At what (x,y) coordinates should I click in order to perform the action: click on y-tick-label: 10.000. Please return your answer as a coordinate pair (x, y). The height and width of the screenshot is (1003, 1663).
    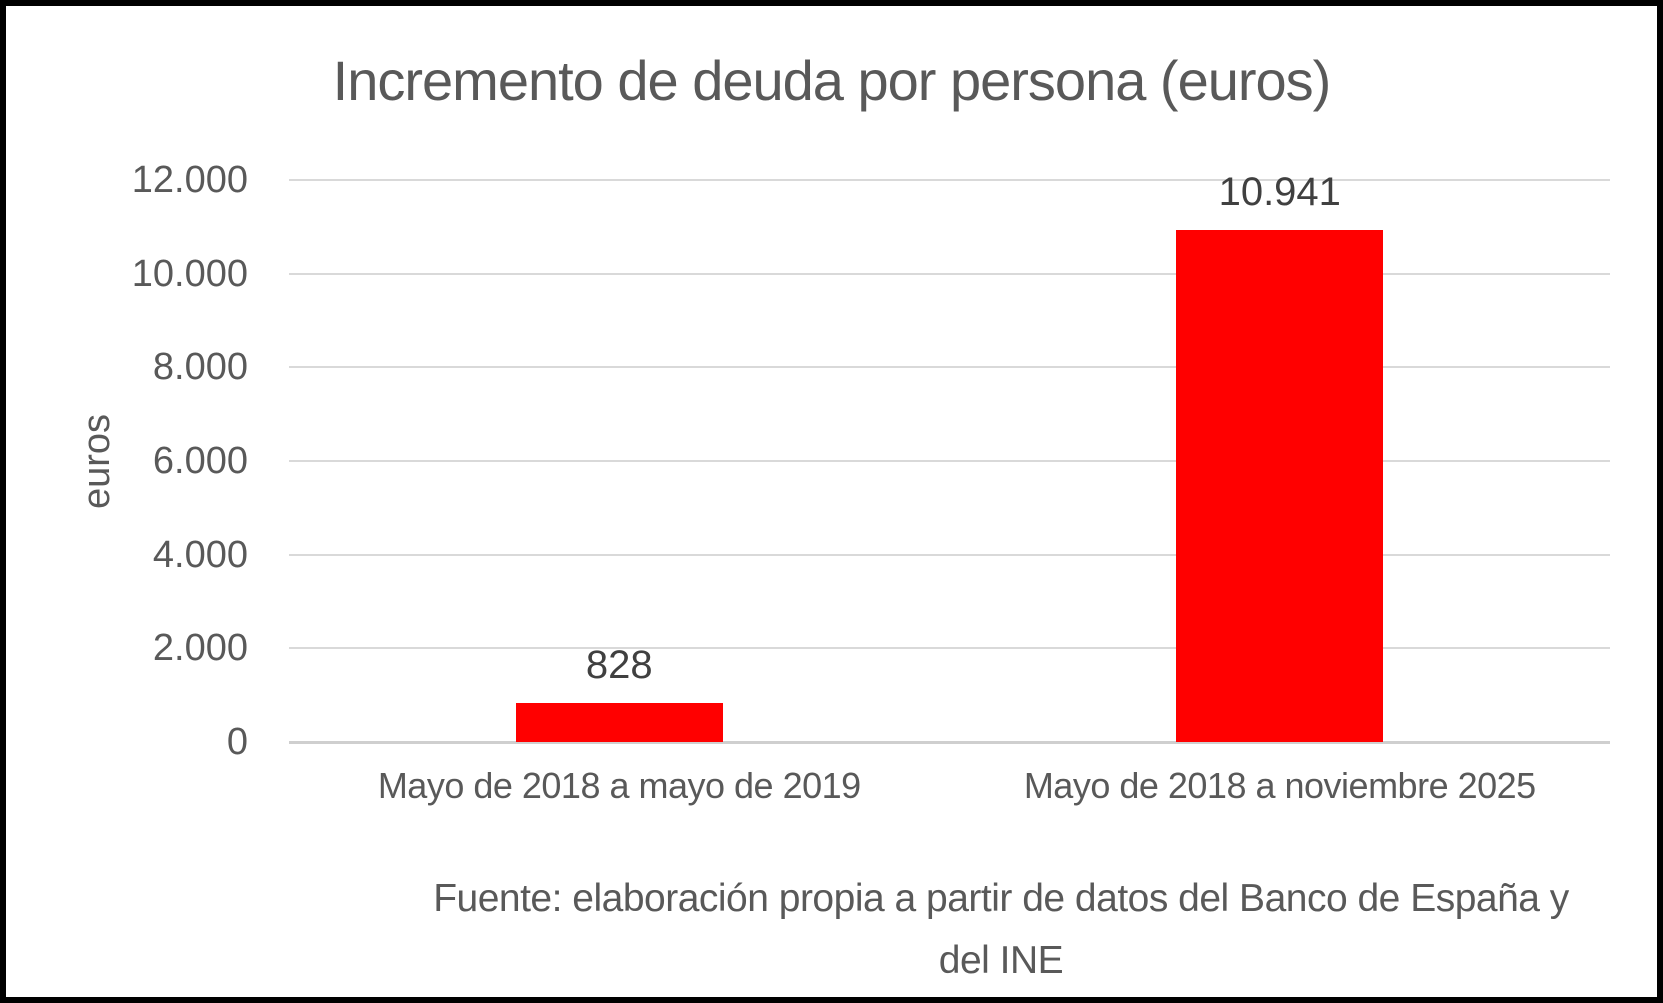
    Looking at the image, I should click on (189, 273).